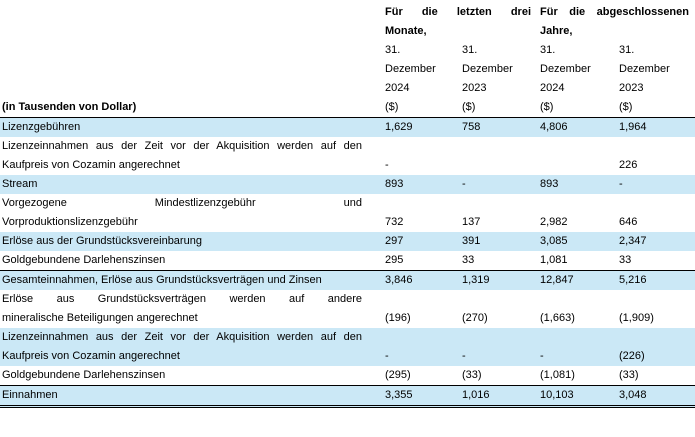 Image resolution: width=695 pixels, height=437 pixels. Describe the element at coordinates (556, 31) in the screenshot. I see `group-header-line: Jahre,` at that location.